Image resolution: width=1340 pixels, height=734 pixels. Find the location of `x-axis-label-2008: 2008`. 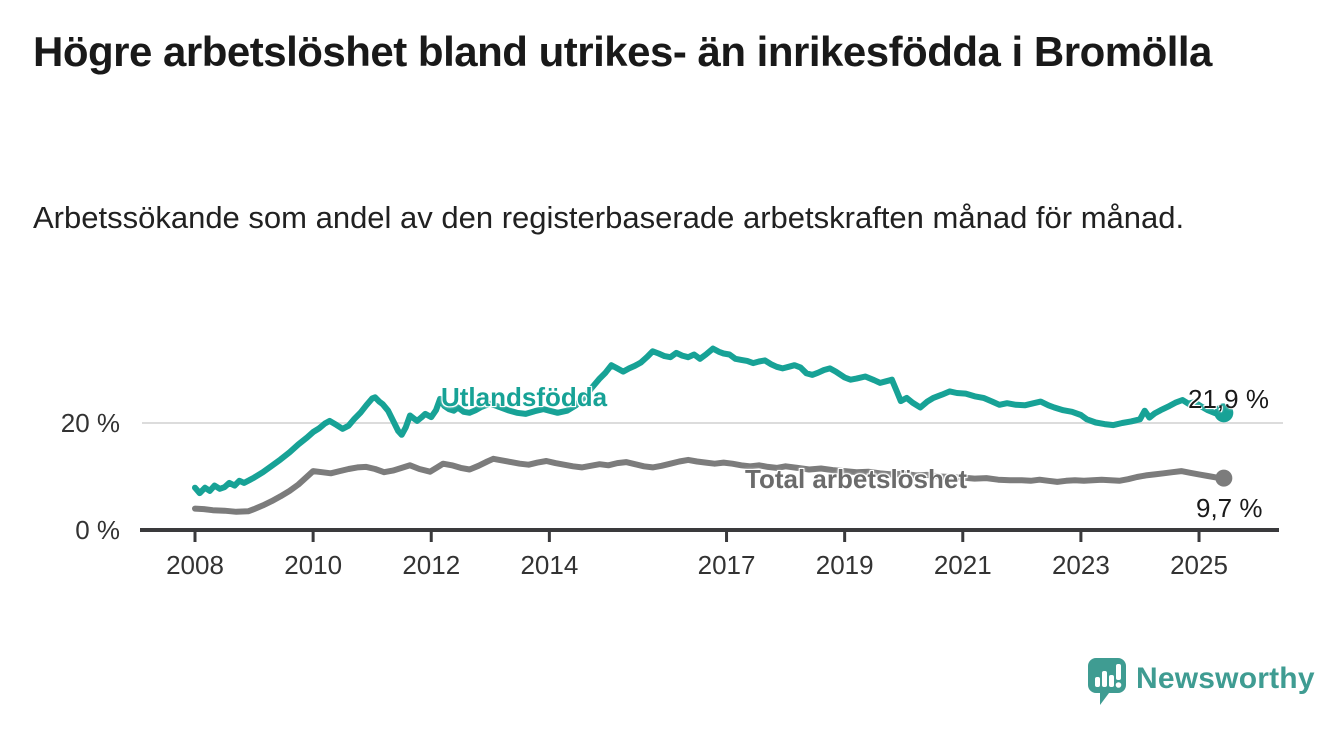

x-axis-label-2008: 2008 is located at coordinates (195, 565).